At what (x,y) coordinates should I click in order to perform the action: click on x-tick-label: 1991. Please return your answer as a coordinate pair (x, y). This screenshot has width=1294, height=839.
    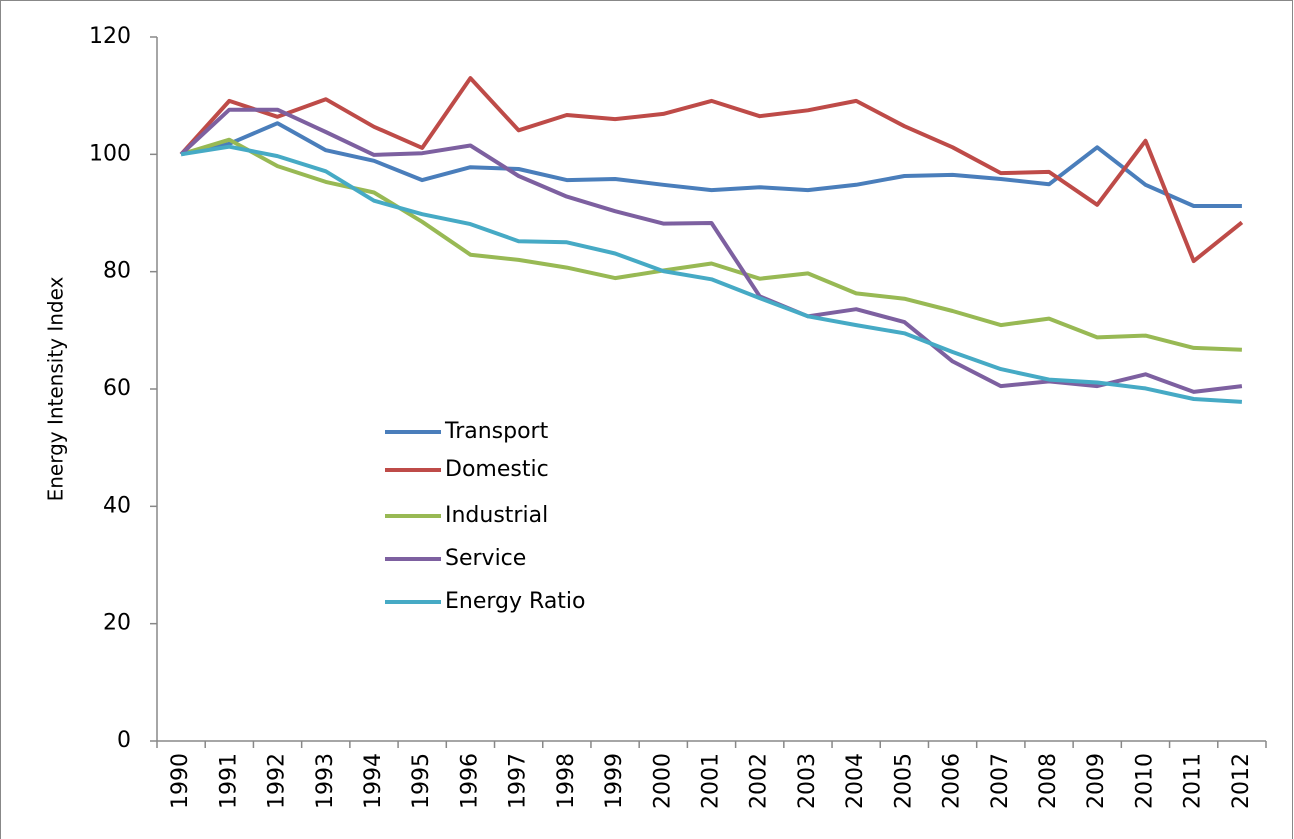
    Looking at the image, I should click on (228, 781).